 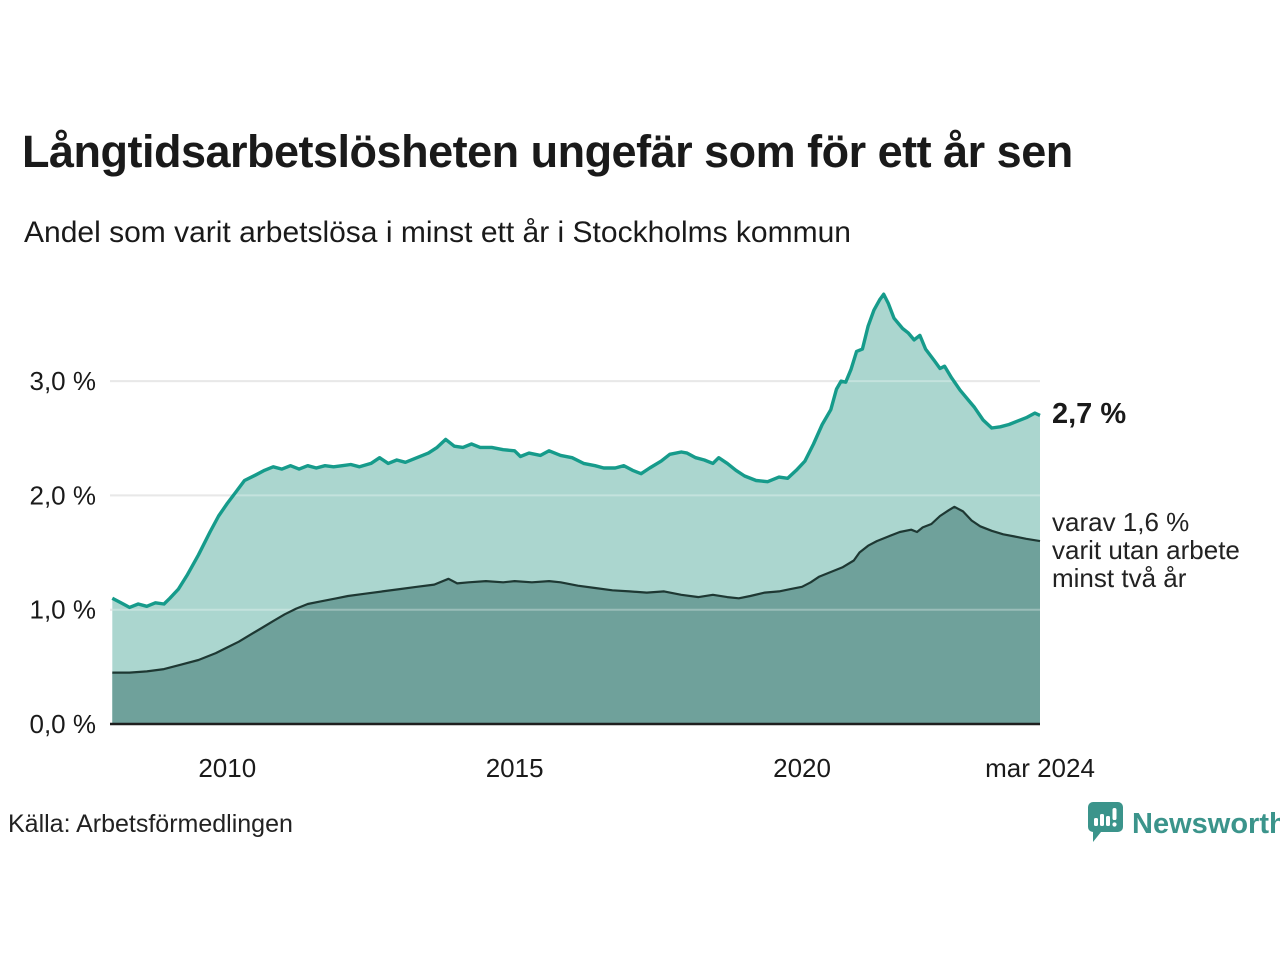 I want to click on total-value-label: 2,7 %, so click(x=1089, y=414).